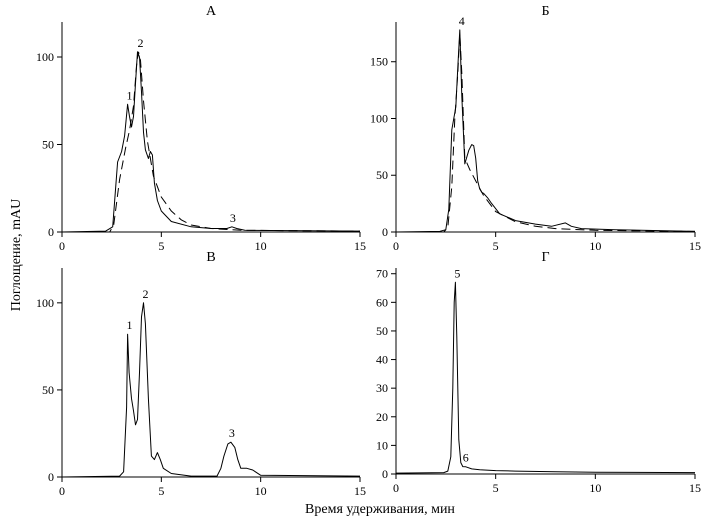 Image resolution: width=721 pixels, height=520 pixels. Describe the element at coordinates (545, 11) in the screenshot. I see `panel-2-title: Б` at that location.